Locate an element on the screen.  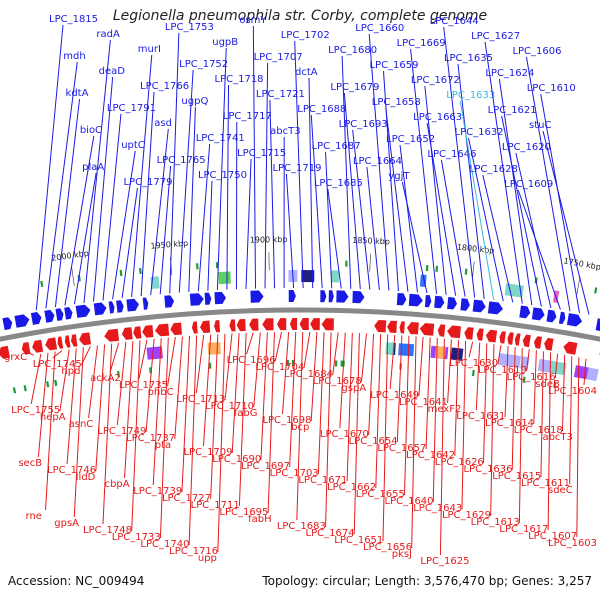
gene-label: ugpQ is located at coordinates (194, 101).